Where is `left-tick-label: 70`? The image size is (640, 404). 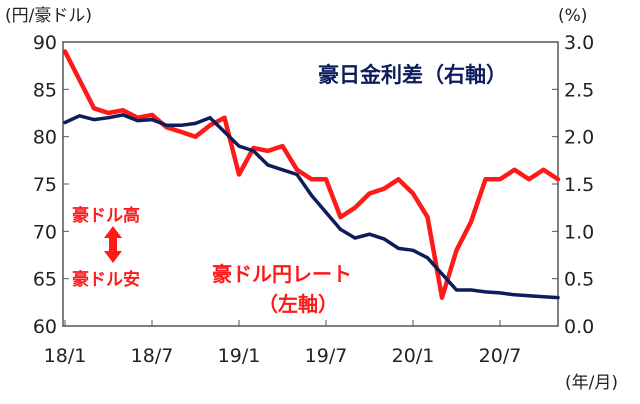 left-tick-label: 70 is located at coordinates (45, 232).